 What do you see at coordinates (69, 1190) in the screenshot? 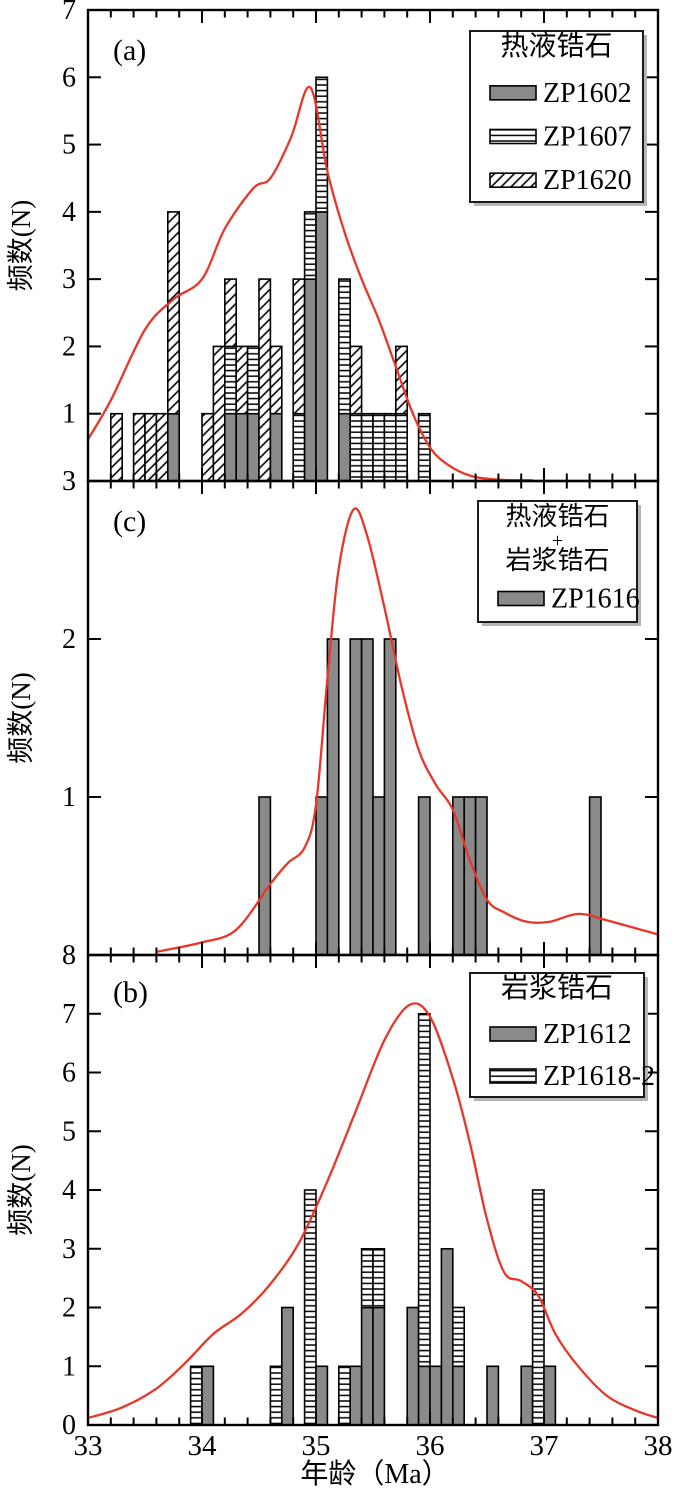
I see `y-tick-label: 4` at bounding box center [69, 1190].